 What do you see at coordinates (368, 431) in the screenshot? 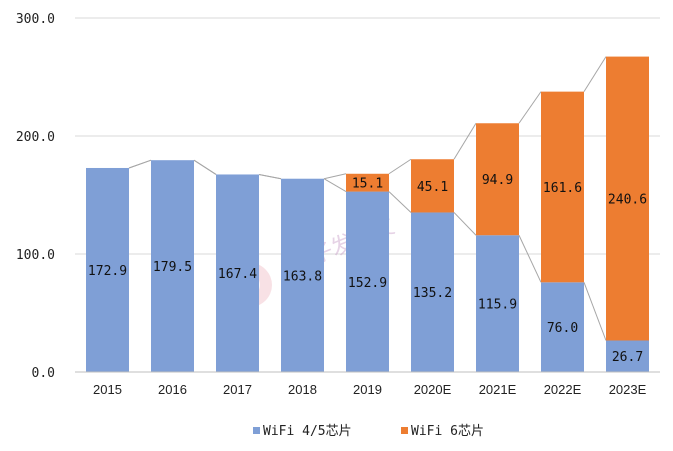
I see `legend: WiFi 4/5芯片 WiFi 6芯片` at bounding box center [368, 431].